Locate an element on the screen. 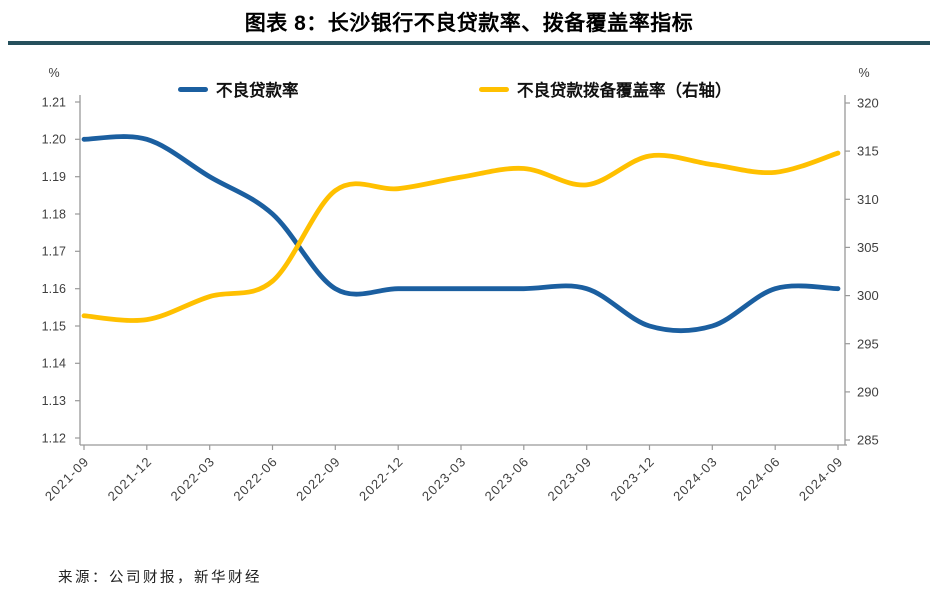  svg-text: 320 is located at coordinates (868, 103).